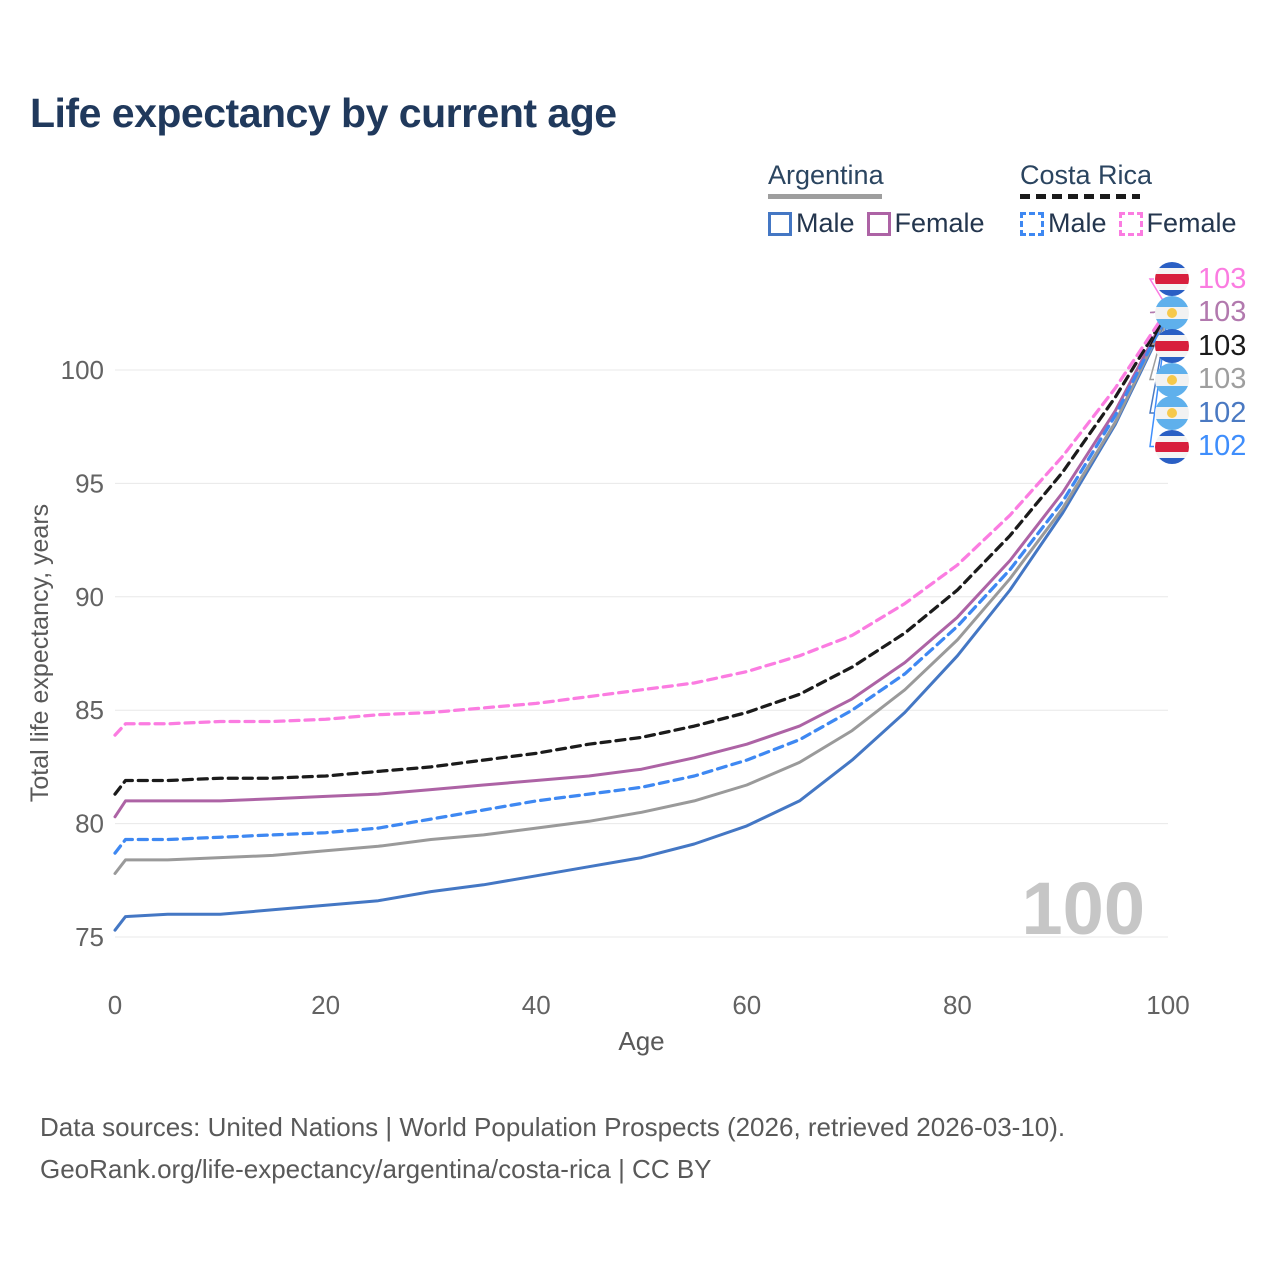  Describe the element at coordinates (89, 937) in the screenshot. I see `y-tick-label: 75` at that location.